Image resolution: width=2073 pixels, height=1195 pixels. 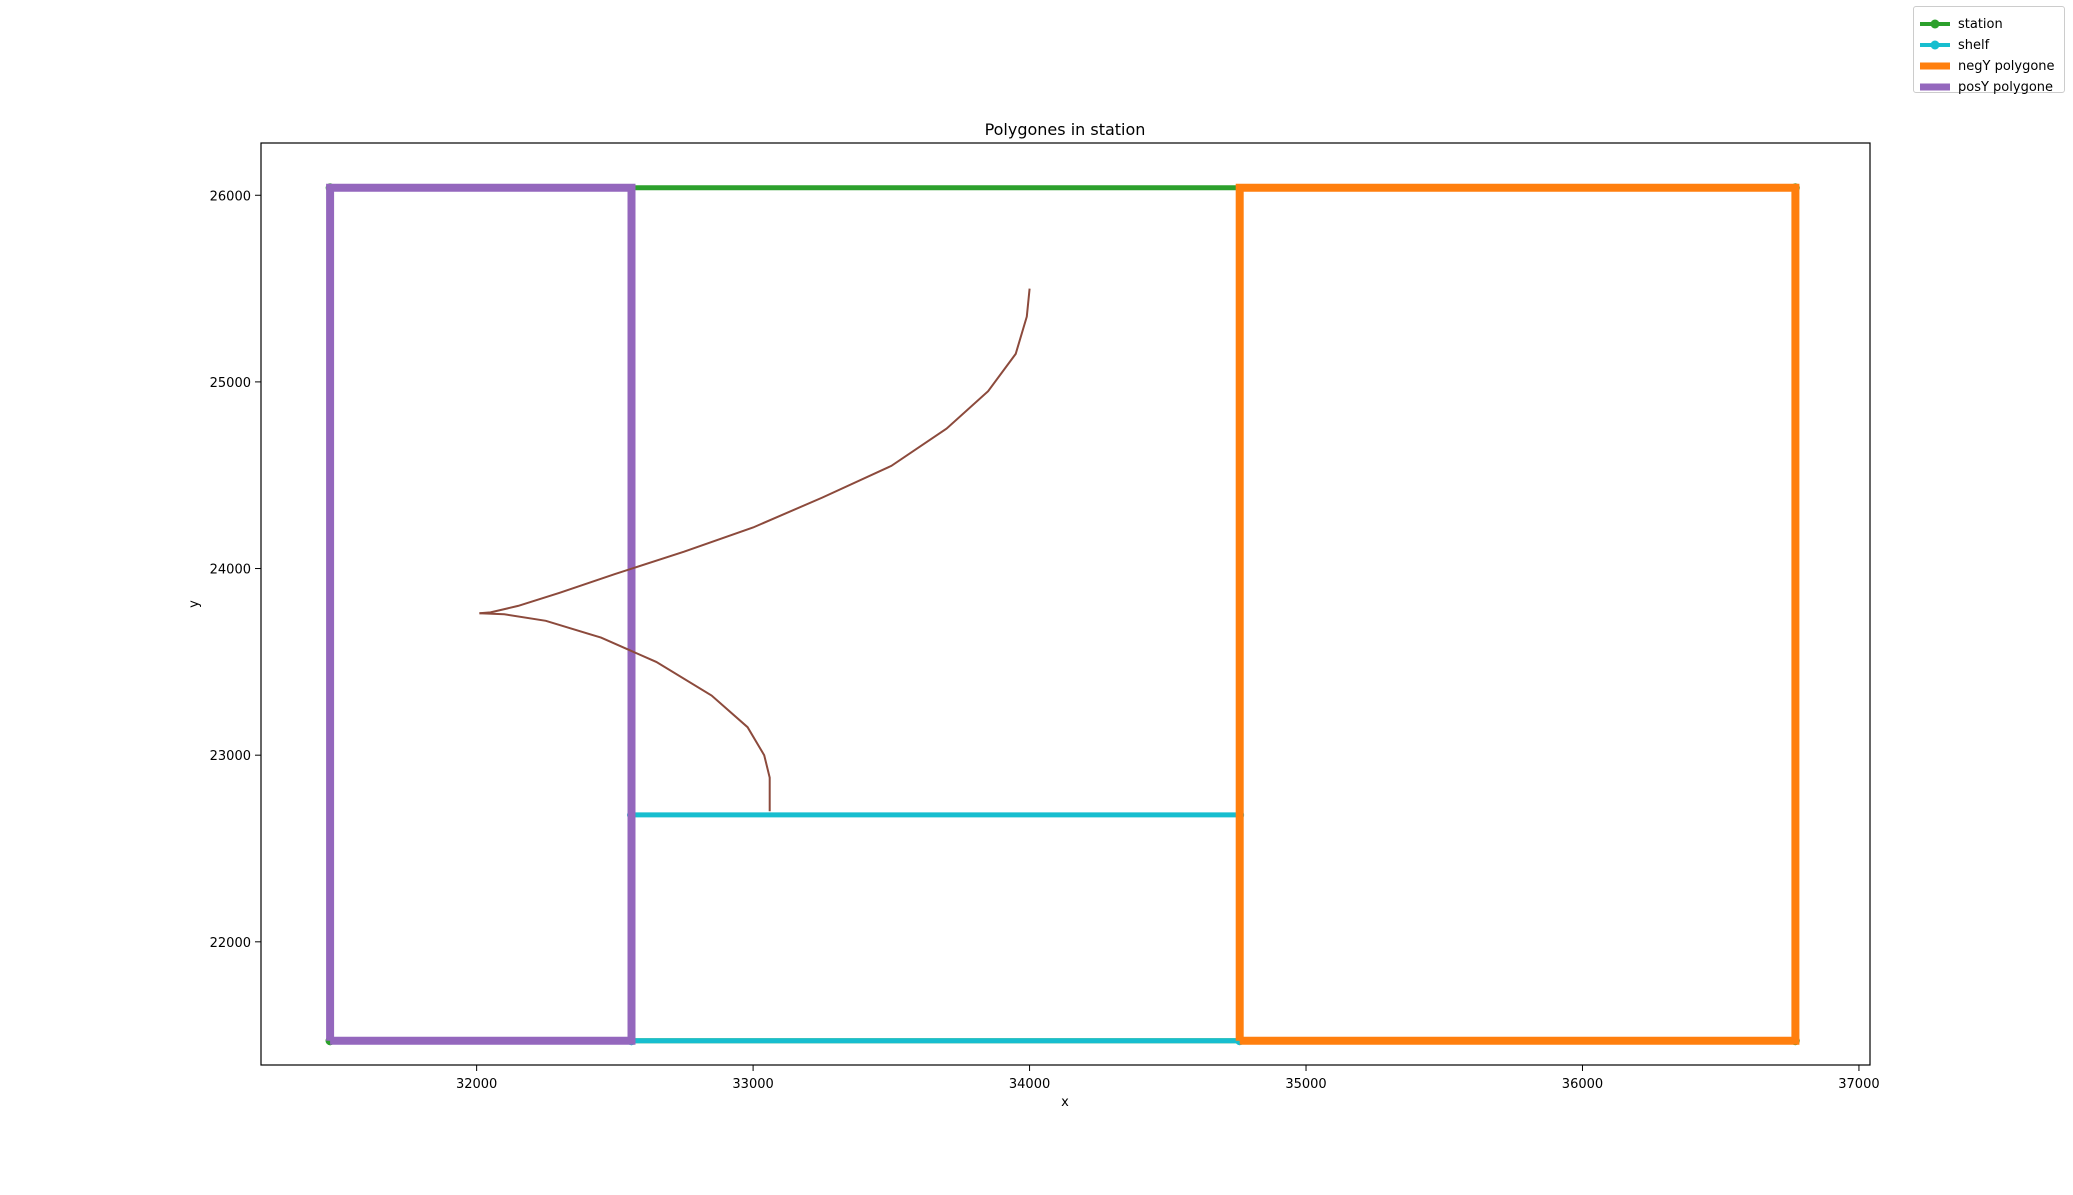 I want to click on y-tick-label: 25000, so click(x=230, y=383).